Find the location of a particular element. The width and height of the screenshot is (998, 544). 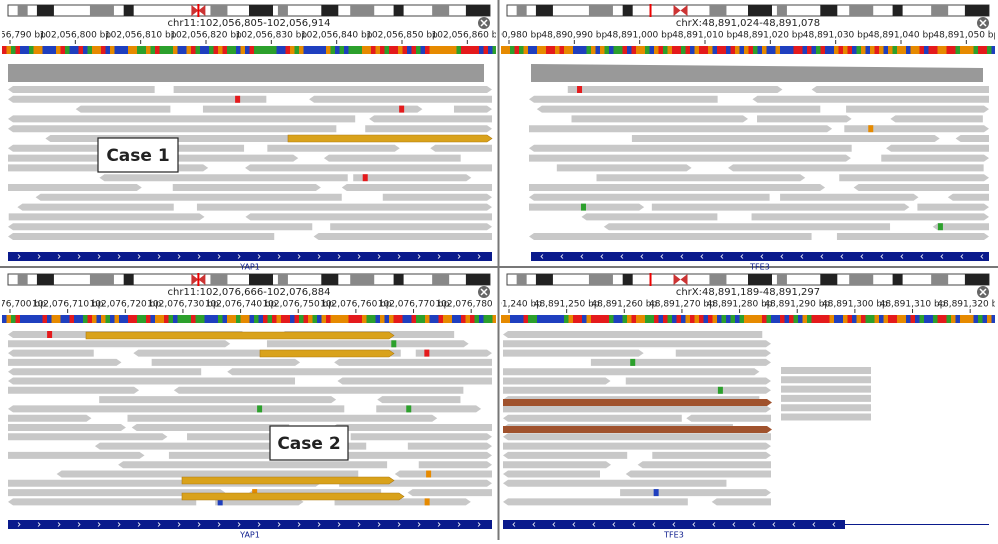

ruler-label: 102,076,750 bp is located at coordinates (298, 305).